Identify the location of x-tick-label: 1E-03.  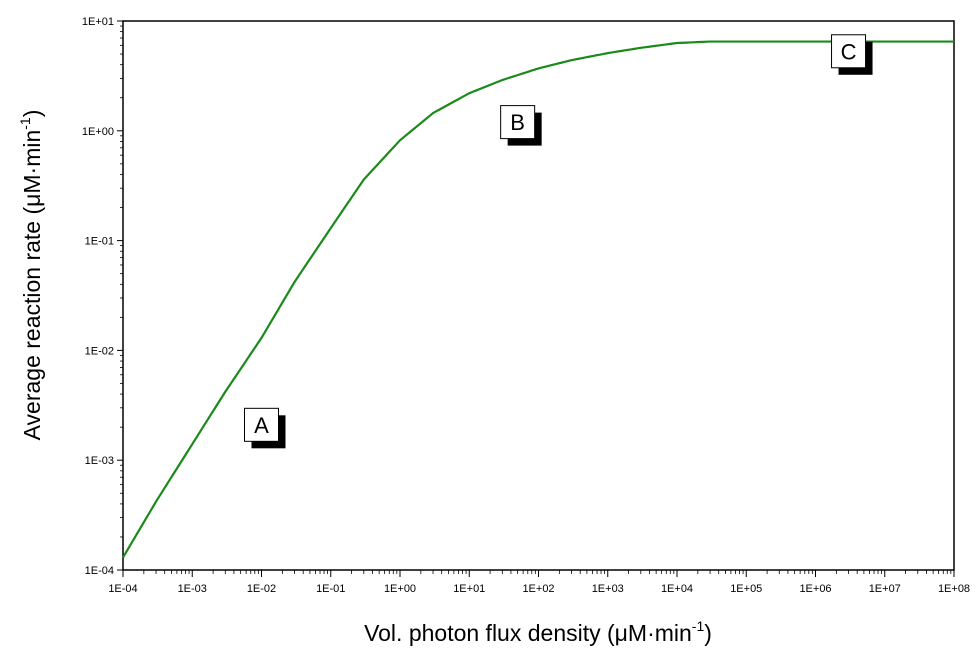
(192, 589).